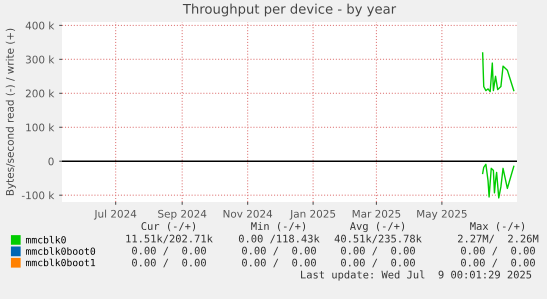  Describe the element at coordinates (115, 215) in the screenshot. I see `x-tick-label: Jul 2024` at that location.